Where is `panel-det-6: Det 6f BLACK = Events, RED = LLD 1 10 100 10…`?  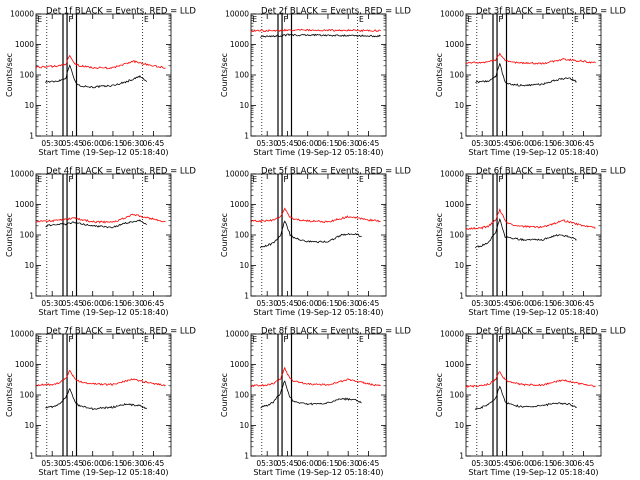 panel-det-6: Det 6f BLACK = Events, RED = LLD 1 10 100 10… is located at coordinates (530, 242).